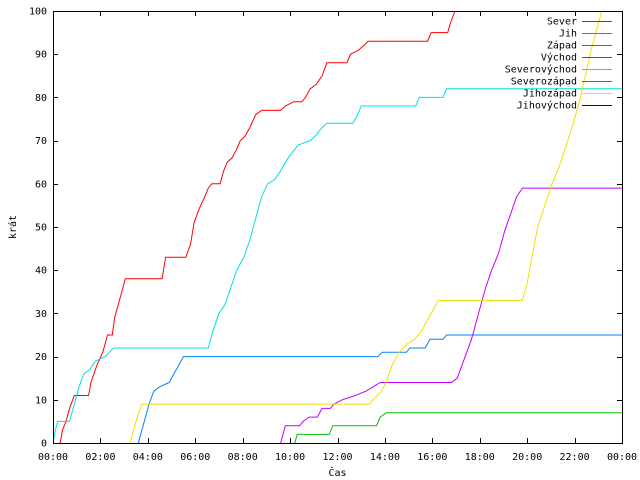 The width and height of the screenshot is (640, 480). Describe the element at coordinates (575, 457) in the screenshot. I see `x-tick-label: 22:00` at that location.